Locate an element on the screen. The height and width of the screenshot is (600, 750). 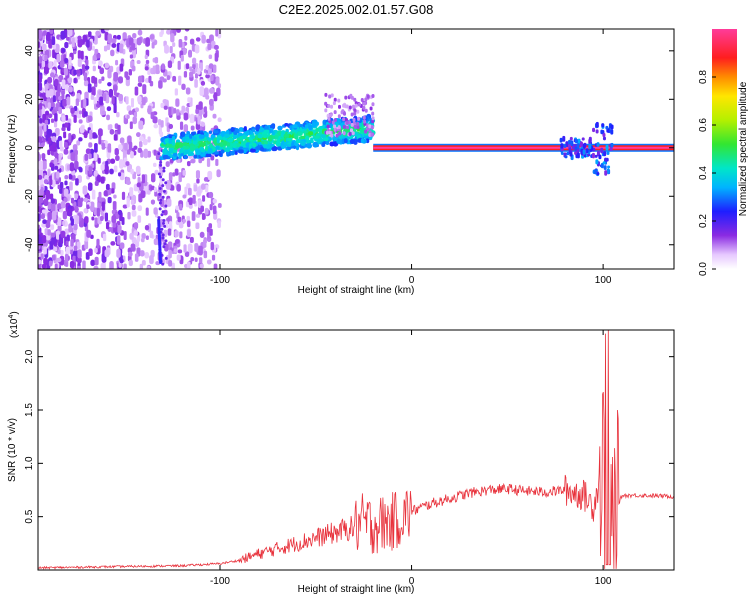
spectrogram-x-tick-label: 100 is located at coordinates (603, 280).